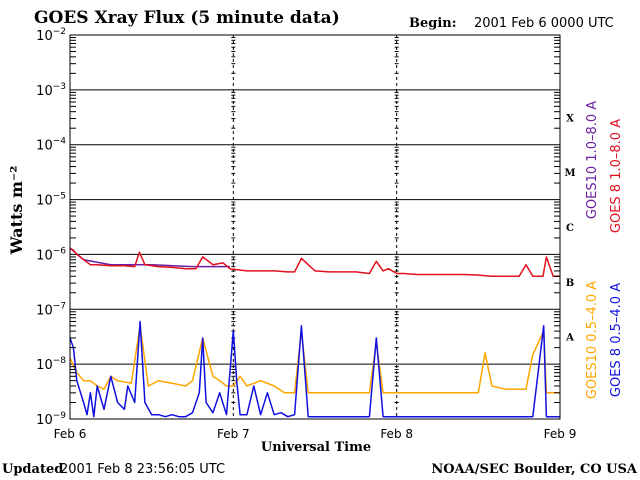  What do you see at coordinates (51, 145) in the screenshot?
I see `y-tick-label: 10⁻⁴` at bounding box center [51, 145].